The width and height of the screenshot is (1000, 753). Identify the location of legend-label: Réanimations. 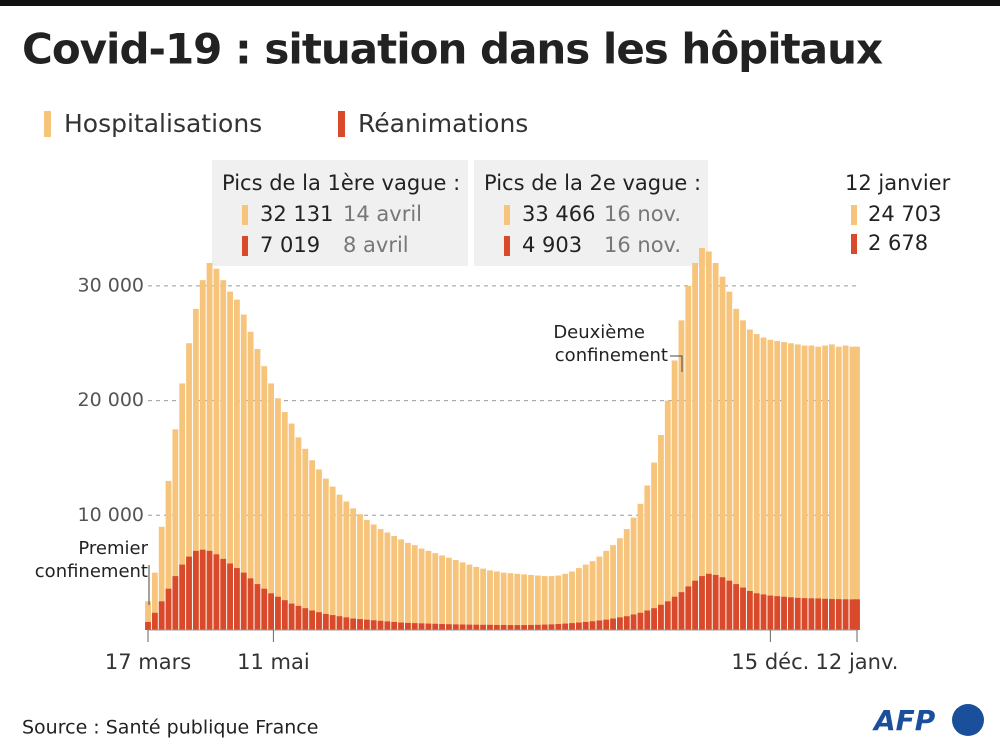
(443, 123).